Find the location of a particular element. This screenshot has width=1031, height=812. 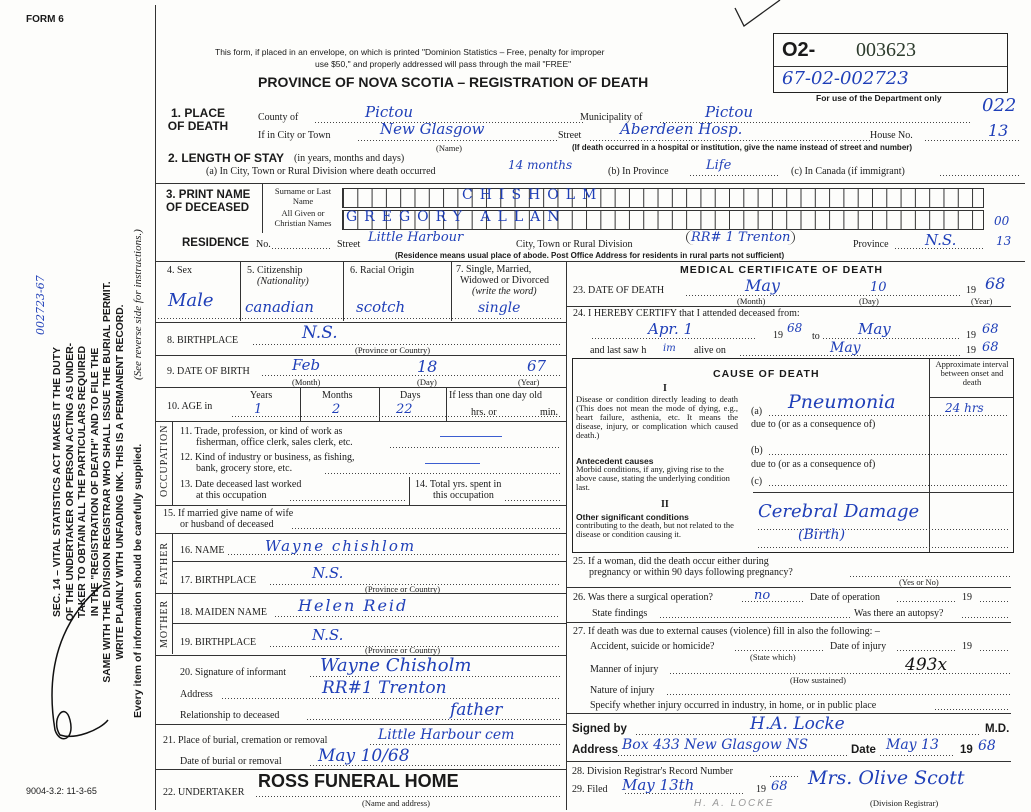

residence-street-value: Little Harbour is located at coordinates (416, 237).